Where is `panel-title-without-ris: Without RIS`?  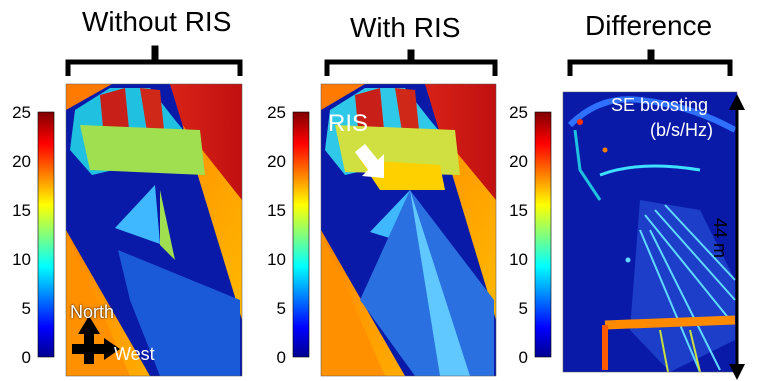 panel-title-without-ris: Without RIS is located at coordinates (157, 21).